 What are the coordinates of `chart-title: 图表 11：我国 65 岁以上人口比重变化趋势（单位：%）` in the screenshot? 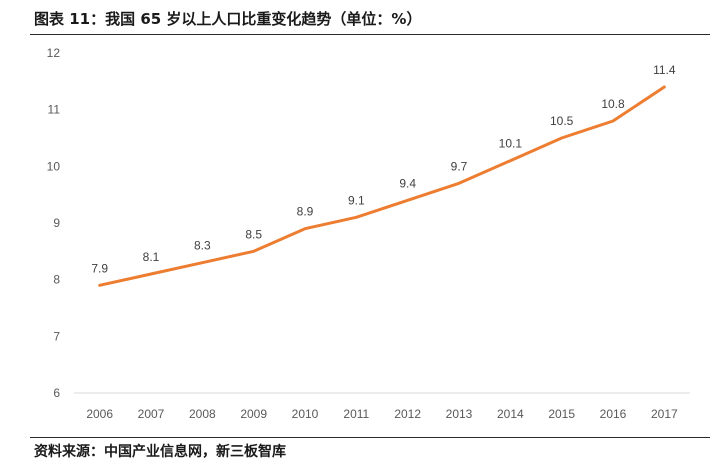 It's located at (228, 19).